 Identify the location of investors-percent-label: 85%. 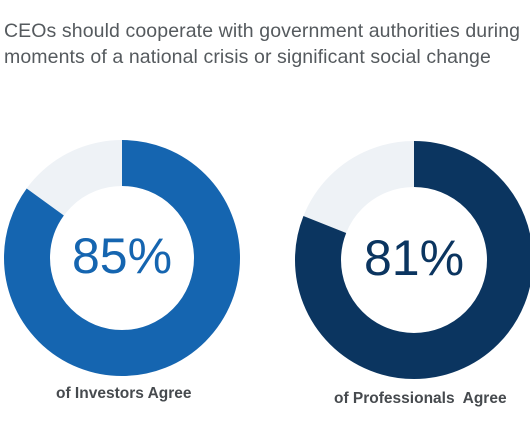
(122, 256).